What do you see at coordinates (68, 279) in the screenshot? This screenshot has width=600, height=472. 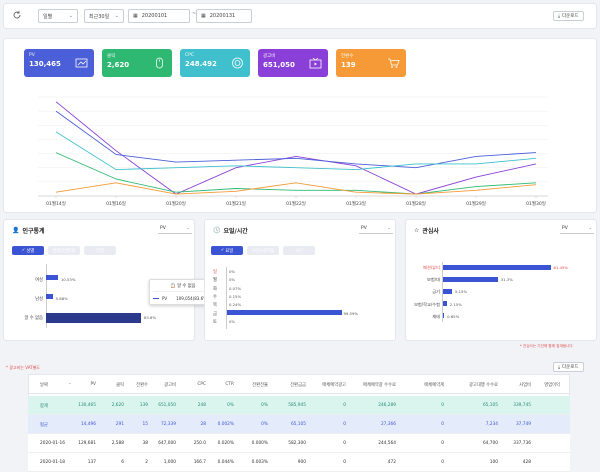 I see `demographics-pct: 10.53%` at bounding box center [68, 279].